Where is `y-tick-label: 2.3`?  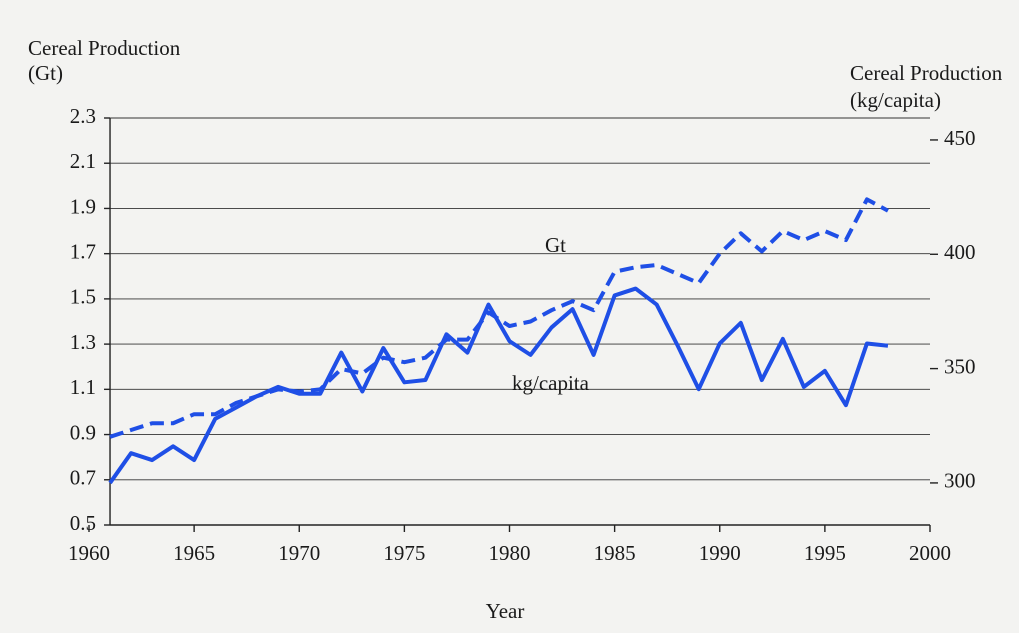
y-tick-label: 2.3 is located at coordinates (83, 116).